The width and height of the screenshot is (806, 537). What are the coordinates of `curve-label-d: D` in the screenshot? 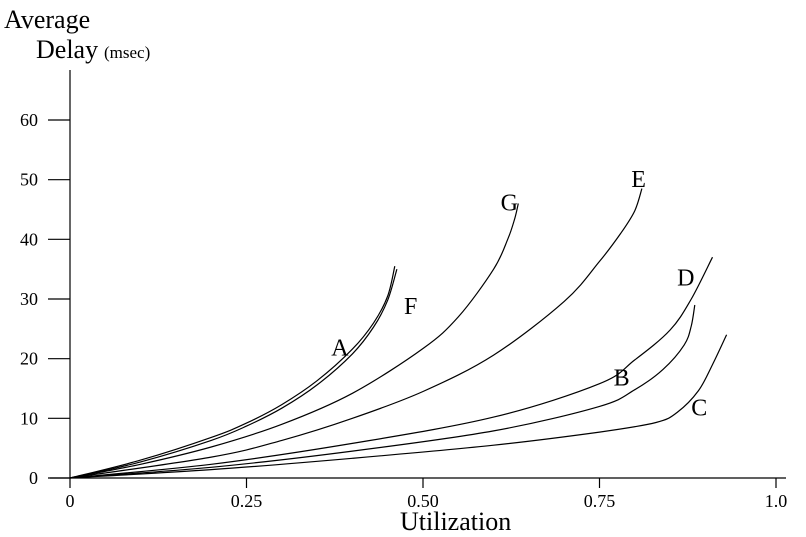 It's located at (685, 278).